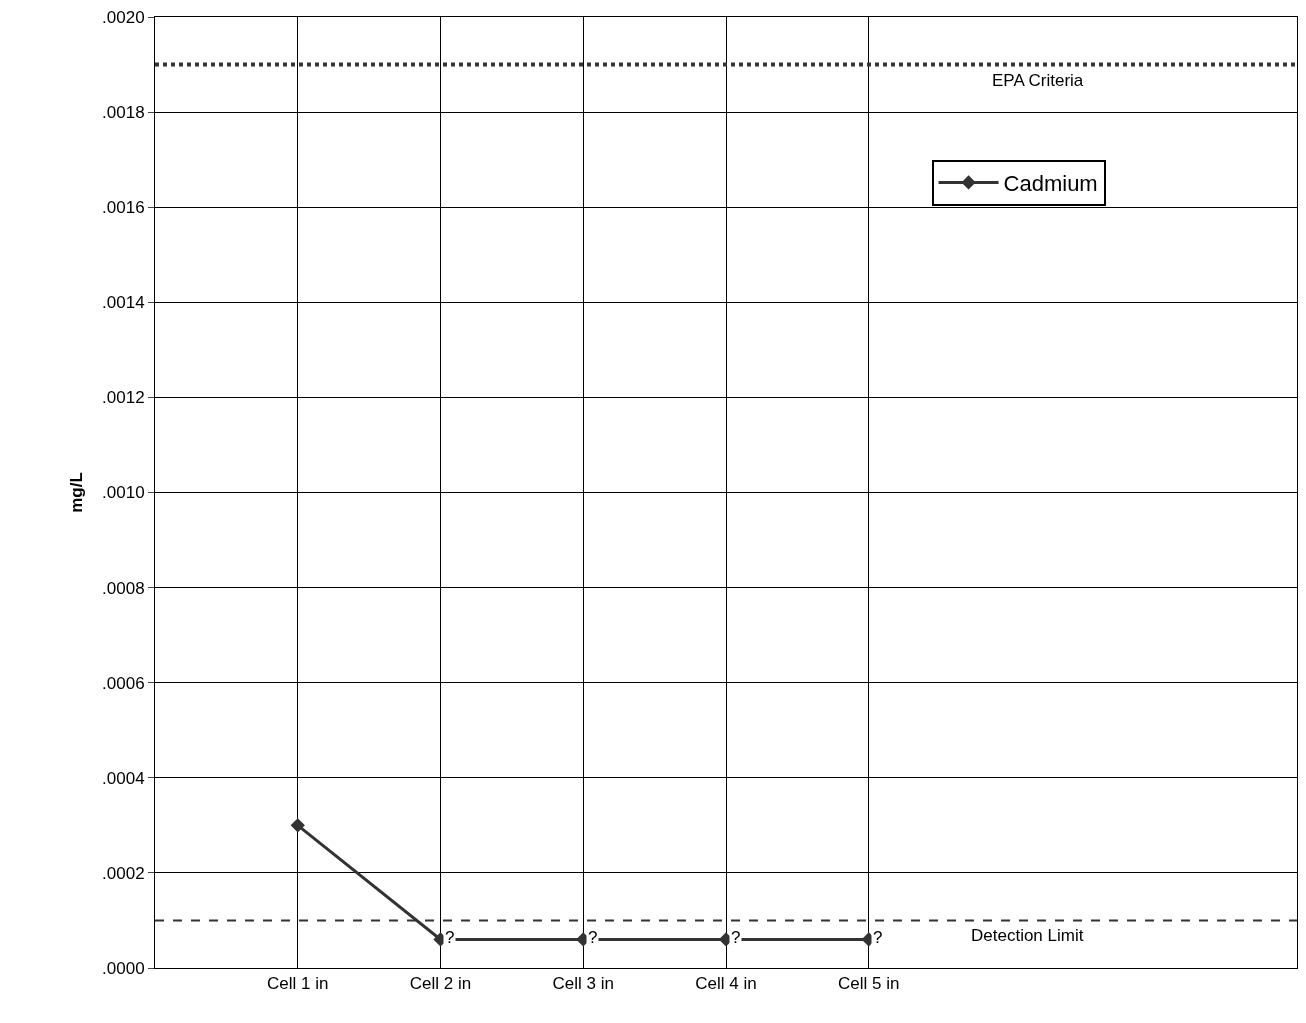 This screenshot has width=1306, height=1023. I want to click on ref-line-label: Detection Limit, so click(1027, 935).